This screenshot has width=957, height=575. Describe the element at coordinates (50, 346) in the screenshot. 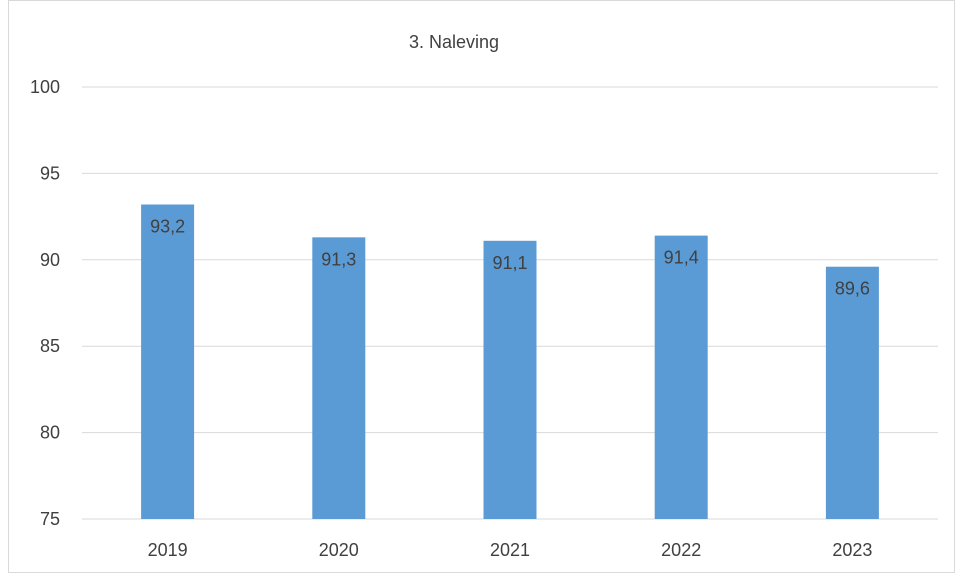

I see `y-tick-label: 85` at that location.